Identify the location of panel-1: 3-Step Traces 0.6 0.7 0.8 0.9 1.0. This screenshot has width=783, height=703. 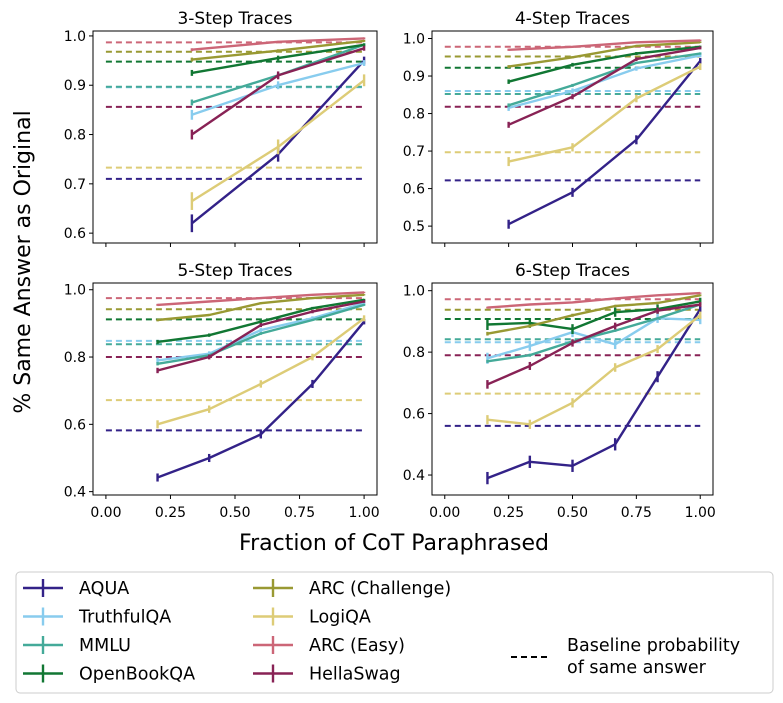
(221, 128).